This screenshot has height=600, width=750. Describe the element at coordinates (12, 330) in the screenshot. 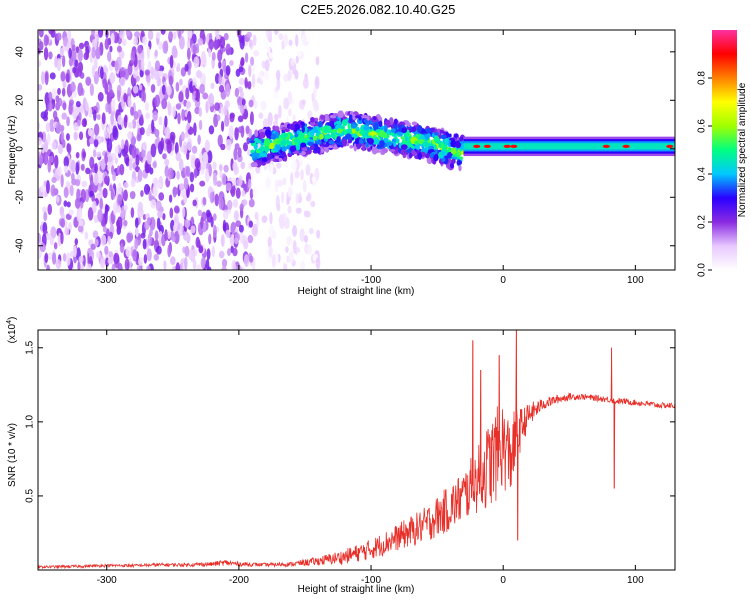

I see `snr-scale-note: (x104)` at that location.